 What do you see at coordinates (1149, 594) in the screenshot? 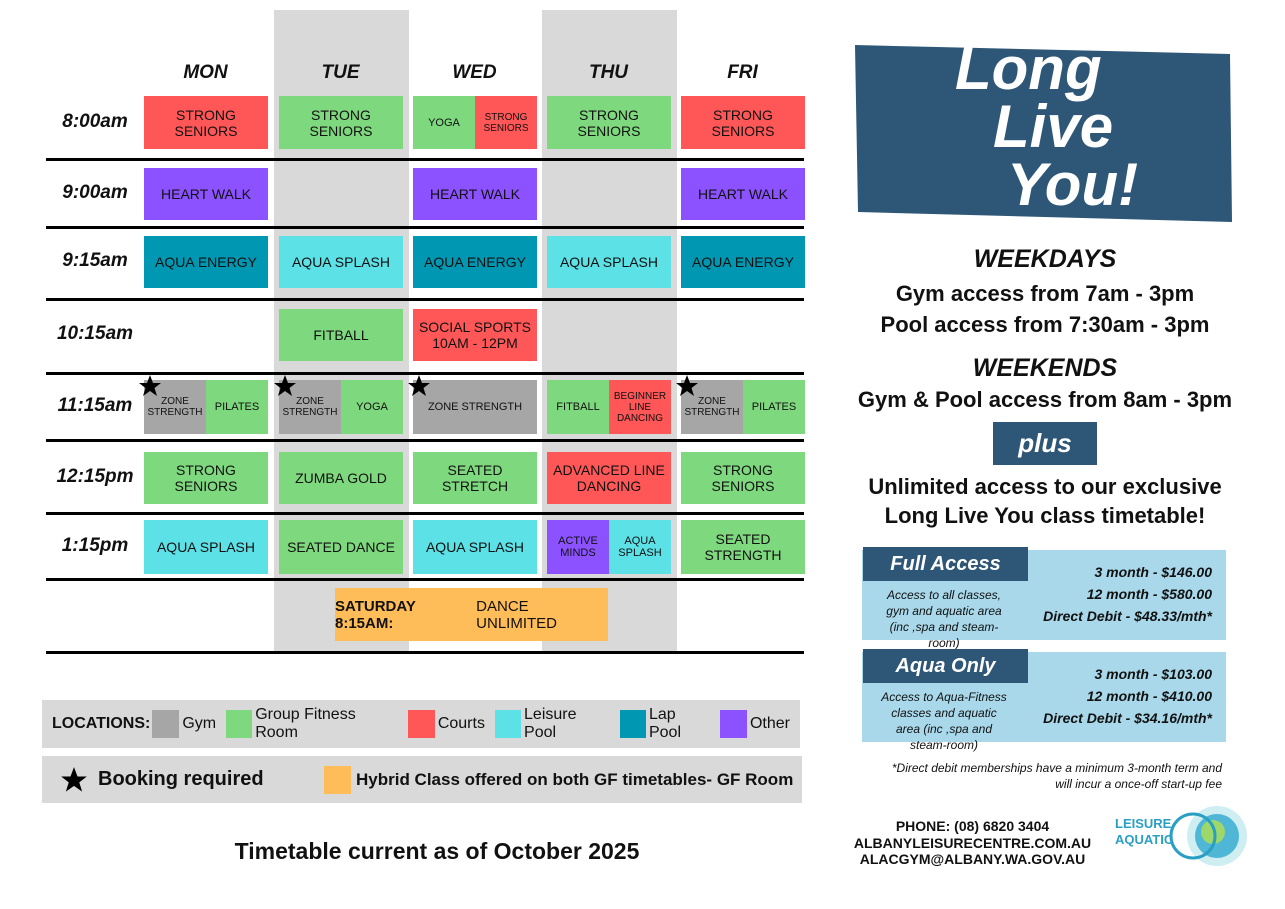
I see `plan-price: 12 month - $580.00` at bounding box center [1149, 594].